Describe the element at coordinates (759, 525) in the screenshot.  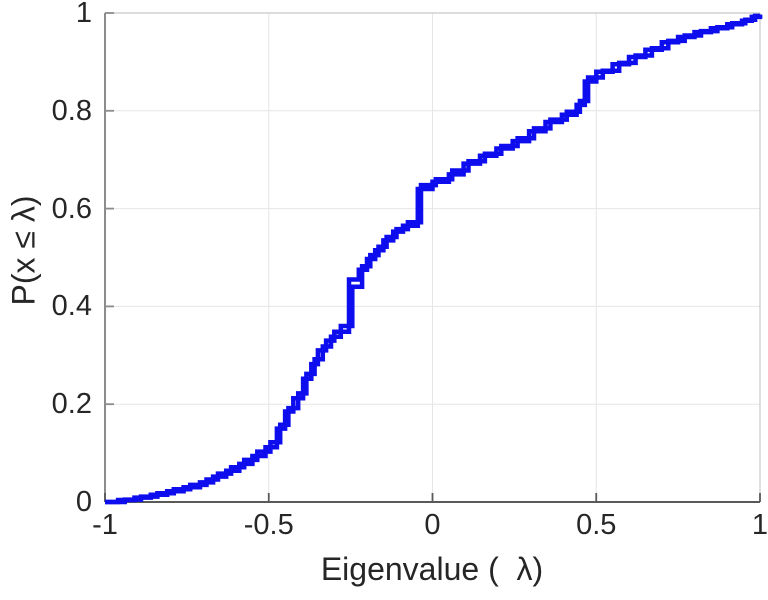
I see `x-tick-label: 1` at that location.